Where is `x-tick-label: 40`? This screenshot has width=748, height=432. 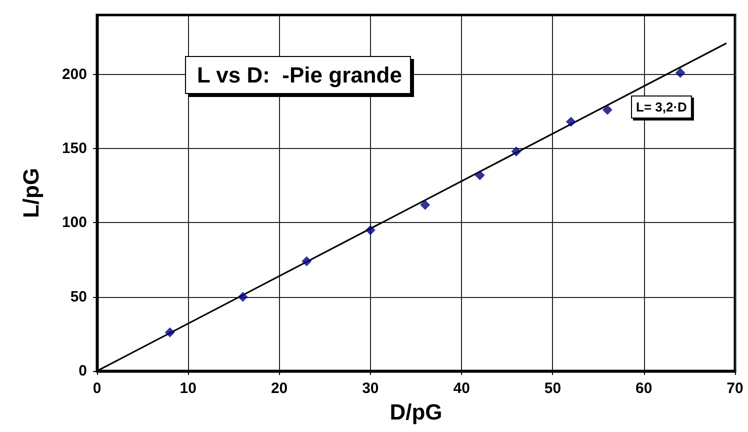 x-tick-label: 40 is located at coordinates (461, 388).